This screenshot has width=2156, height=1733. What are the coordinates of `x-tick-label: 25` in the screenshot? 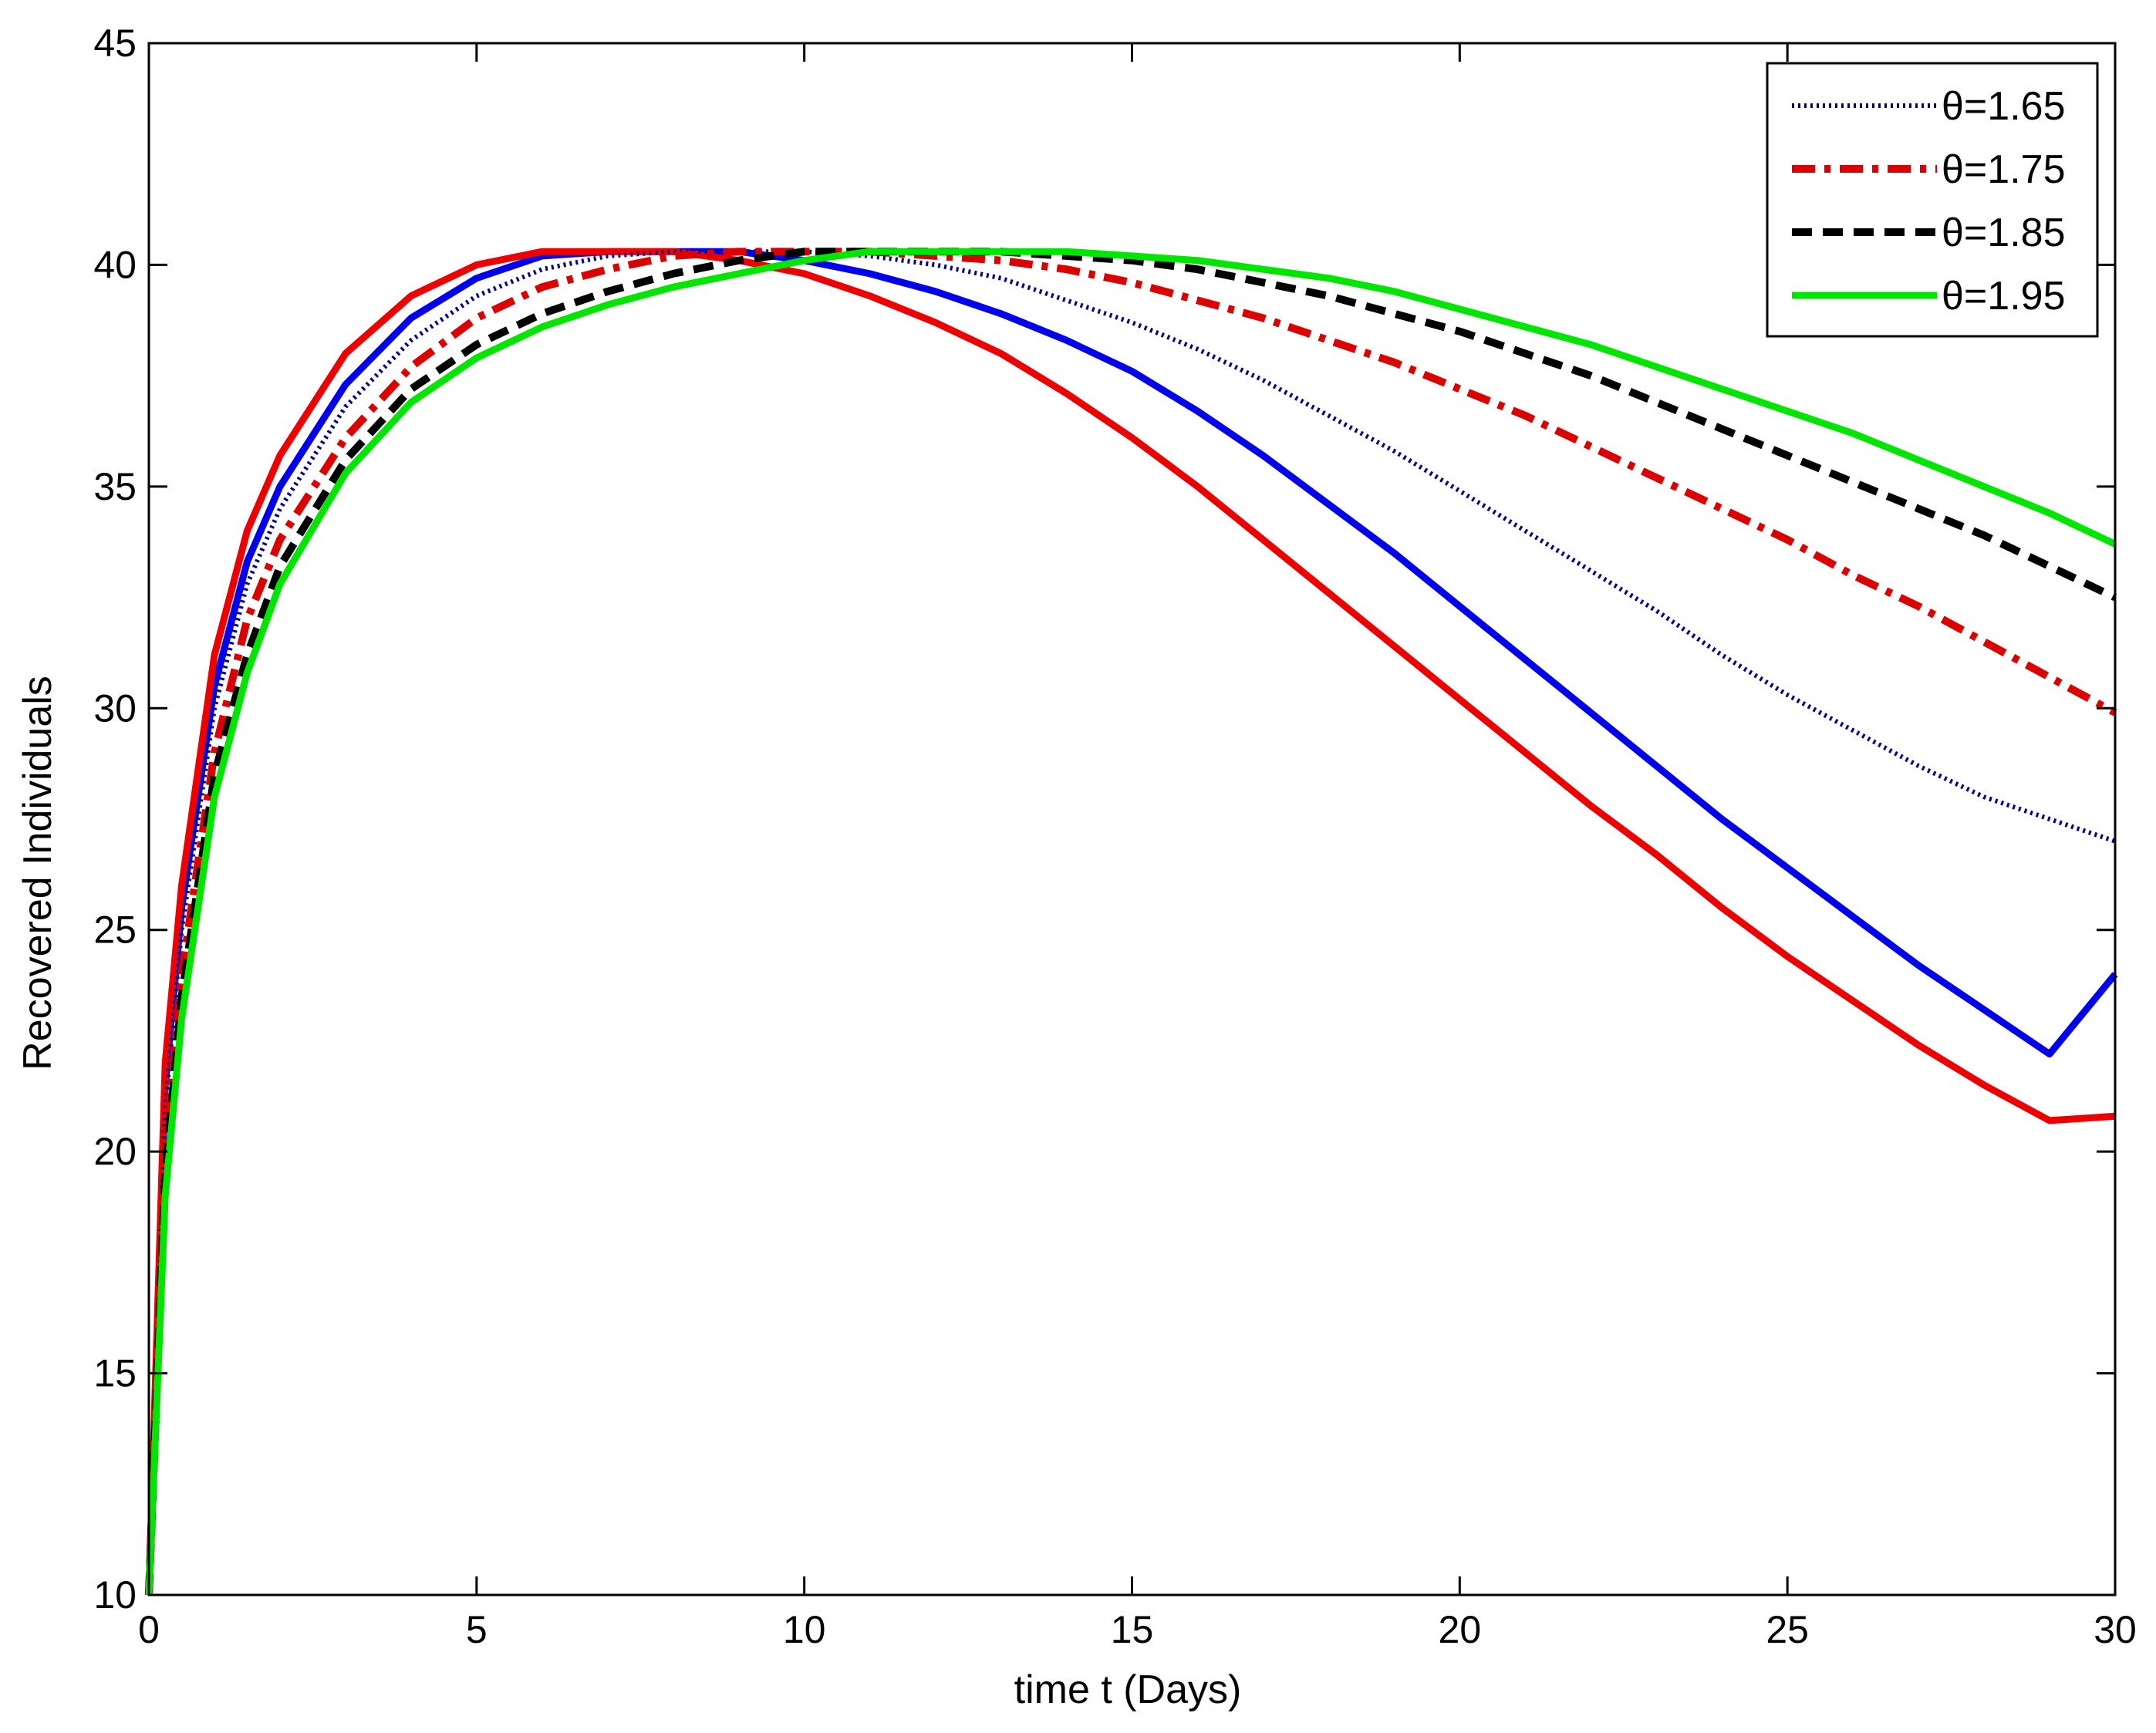 It's located at (1787, 1629).